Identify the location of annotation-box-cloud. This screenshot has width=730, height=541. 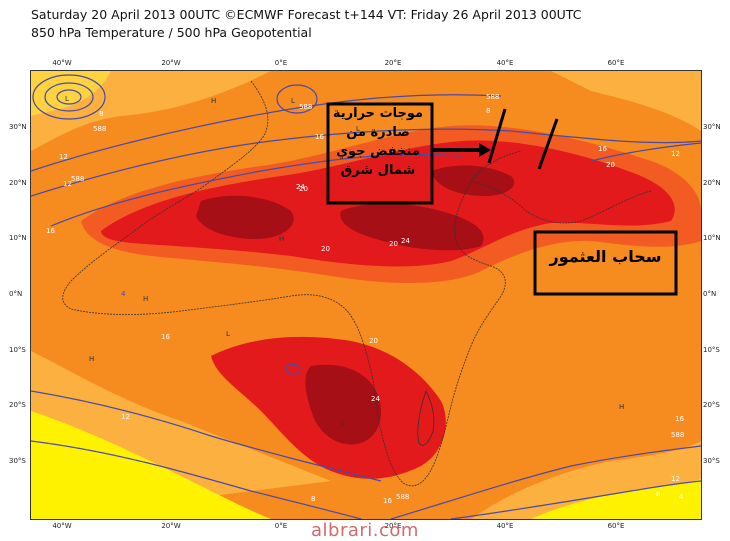
(605, 263).